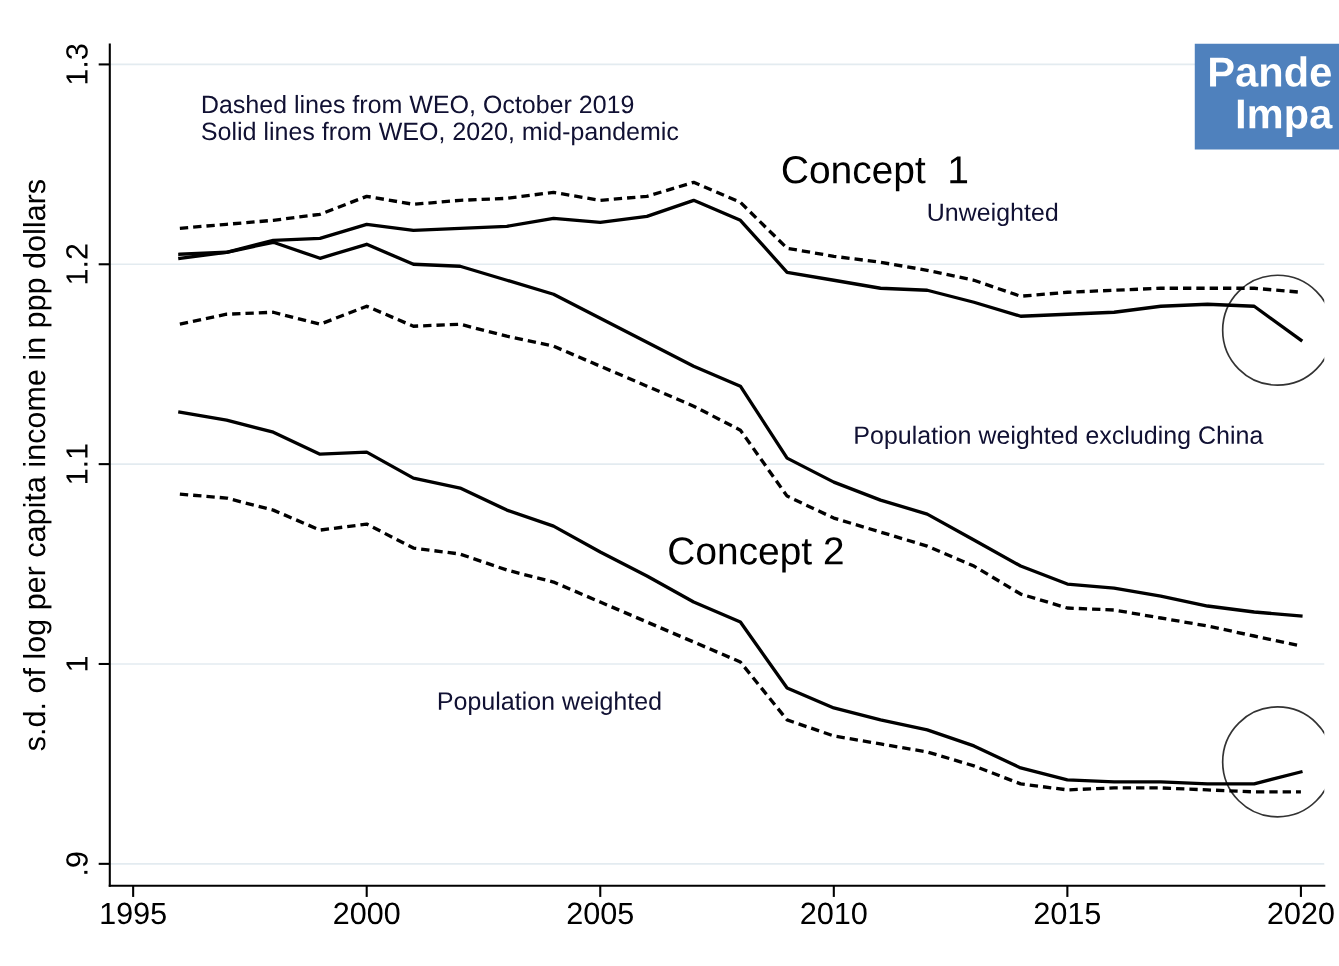 This screenshot has width=1339, height=966. I want to click on y-axis-title: s.d. of log per capita income in ppp dollars, so click(37, 465).